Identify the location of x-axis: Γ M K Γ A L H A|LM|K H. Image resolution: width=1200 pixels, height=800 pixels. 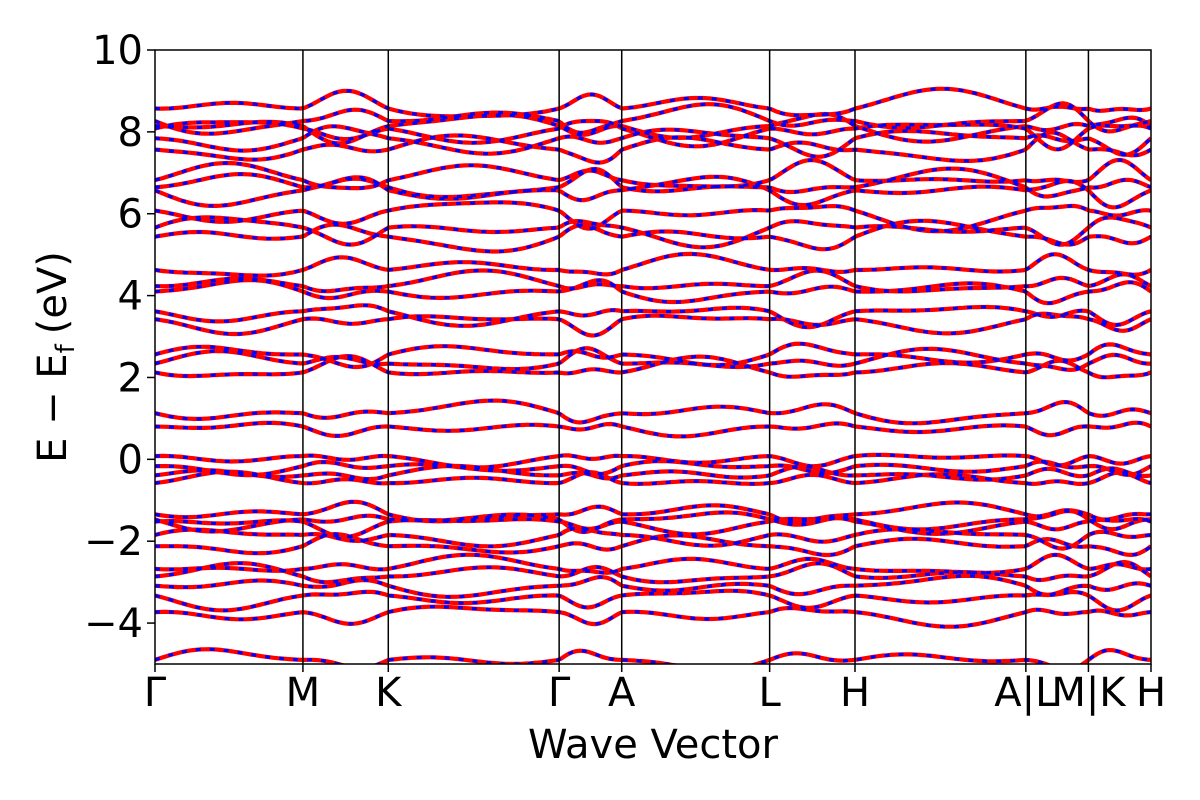
(655, 690).